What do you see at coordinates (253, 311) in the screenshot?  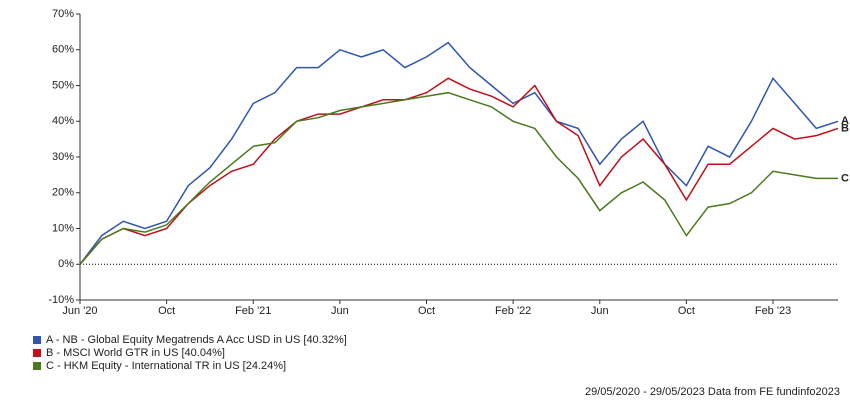 I see `x-tick-label: Feb '21` at bounding box center [253, 311].